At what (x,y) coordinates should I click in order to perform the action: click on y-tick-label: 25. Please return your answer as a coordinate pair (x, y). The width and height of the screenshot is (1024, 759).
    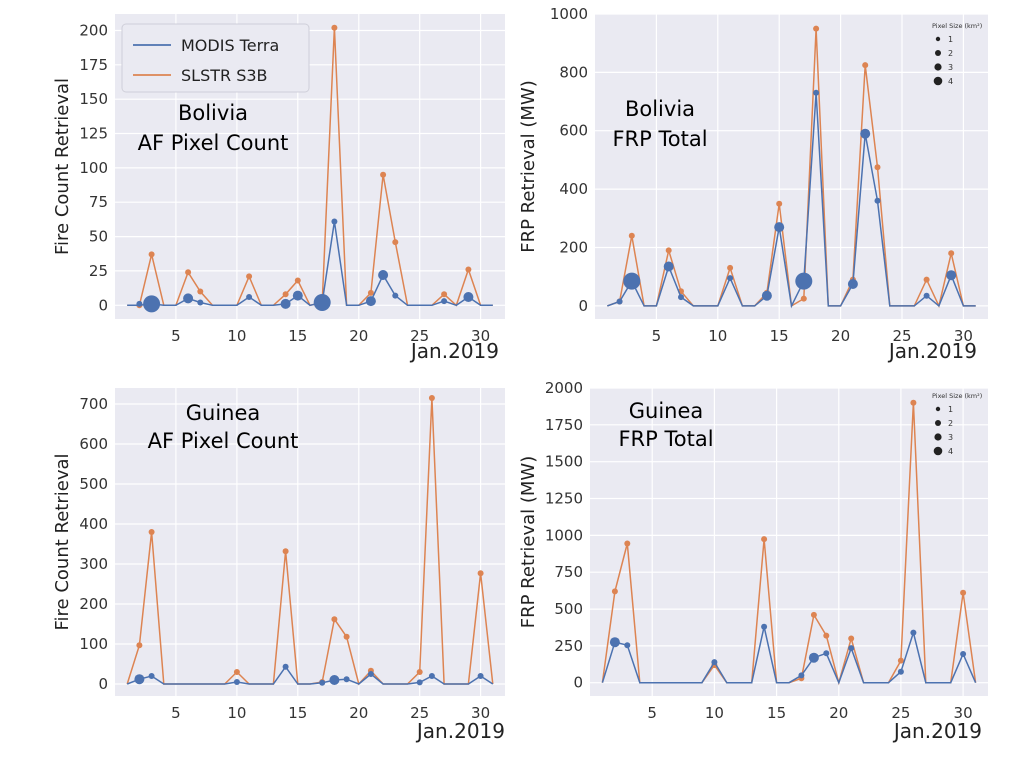
    Looking at the image, I should click on (98, 271).